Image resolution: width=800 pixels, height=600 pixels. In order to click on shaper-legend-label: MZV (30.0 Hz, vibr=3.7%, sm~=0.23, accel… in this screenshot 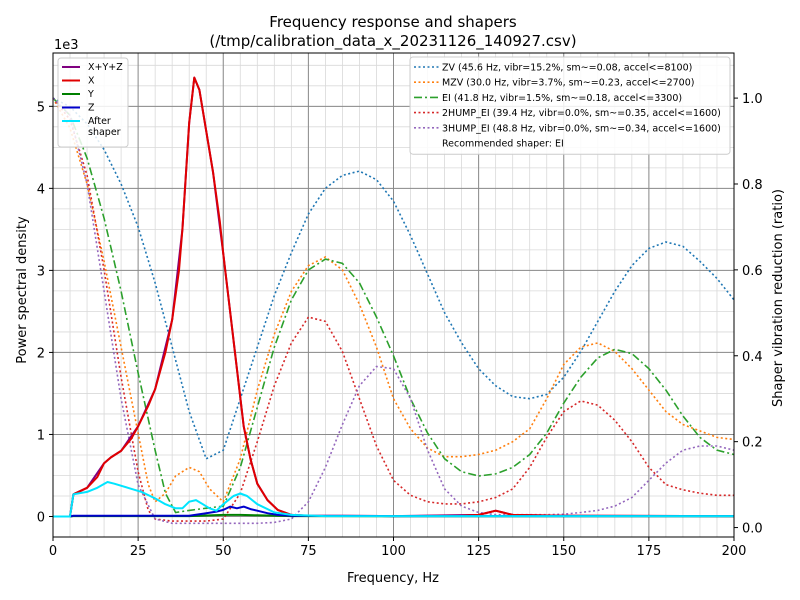, I will do `click(568, 83)`.